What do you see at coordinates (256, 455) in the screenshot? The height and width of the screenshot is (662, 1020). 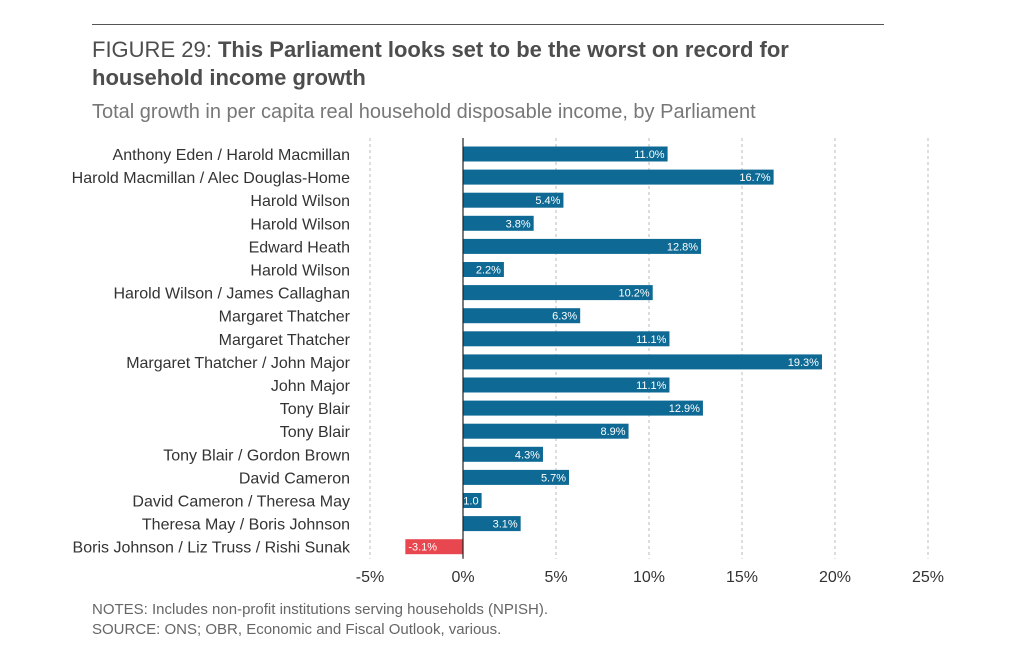 I see `category-label: Tony Blair / Gordon Brown` at bounding box center [256, 455].